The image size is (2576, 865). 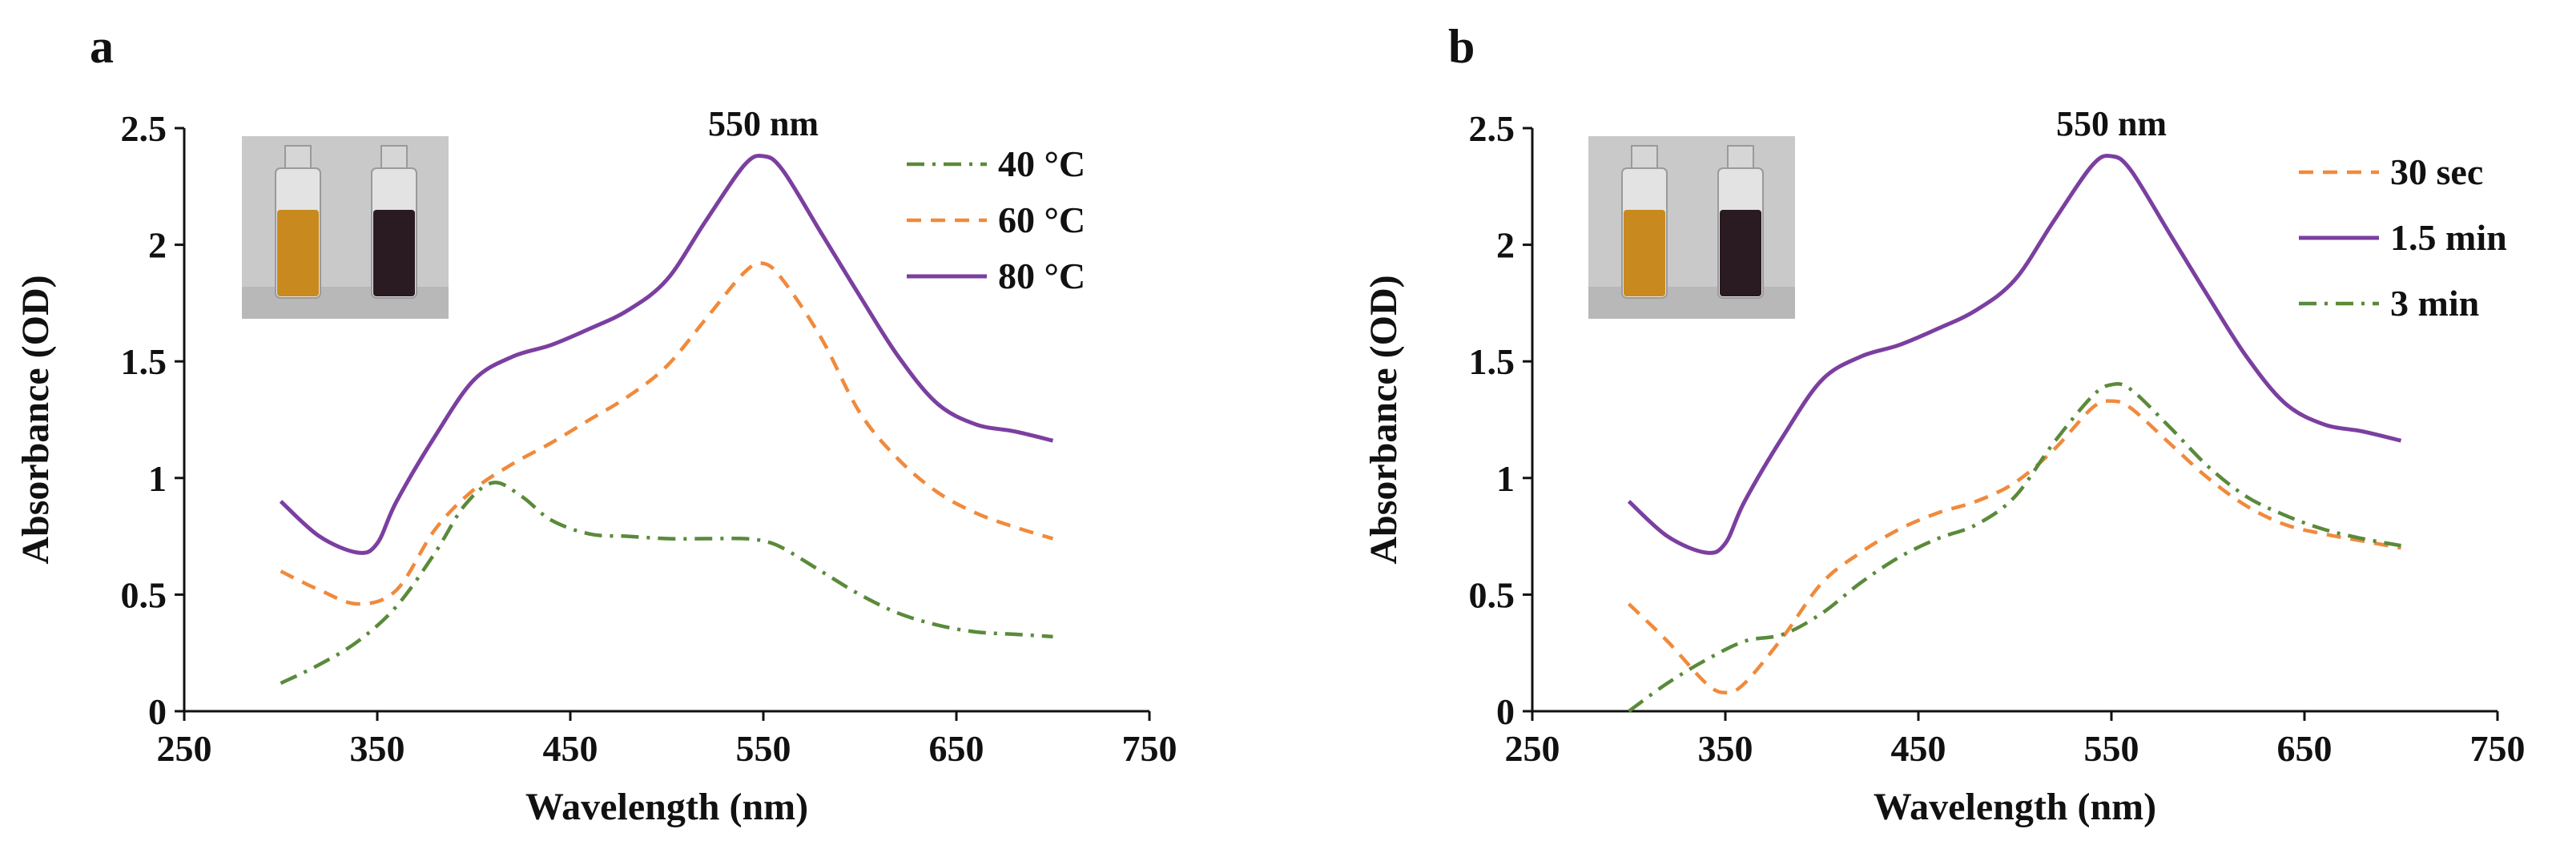 I want to click on legend-label: 60 °C, so click(x=1041, y=219).